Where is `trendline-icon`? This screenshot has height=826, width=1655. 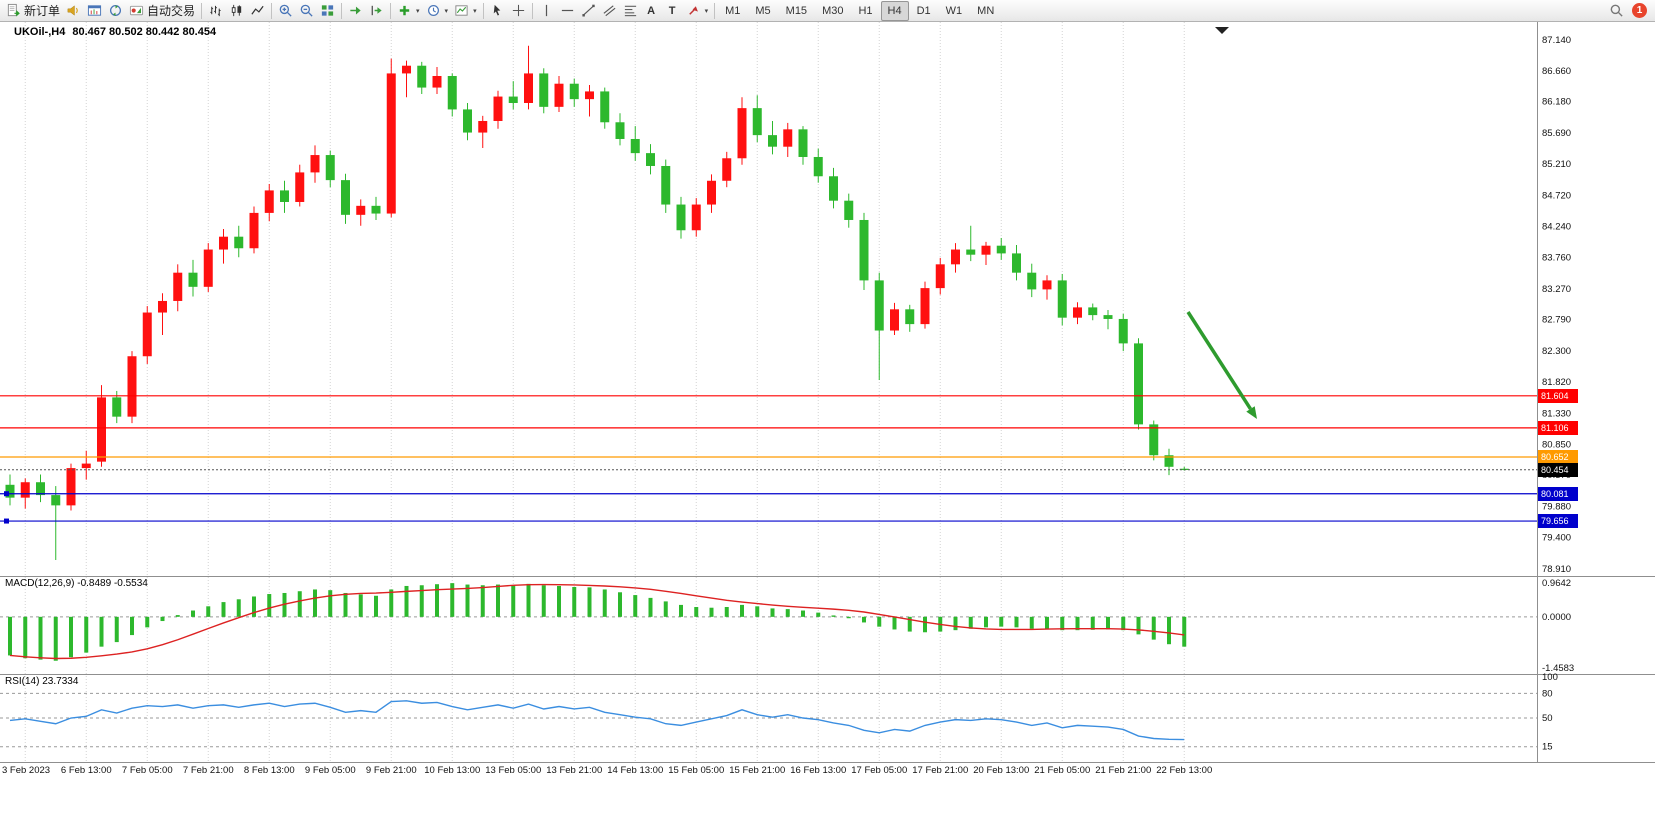 trendline-icon is located at coordinates (588, 10).